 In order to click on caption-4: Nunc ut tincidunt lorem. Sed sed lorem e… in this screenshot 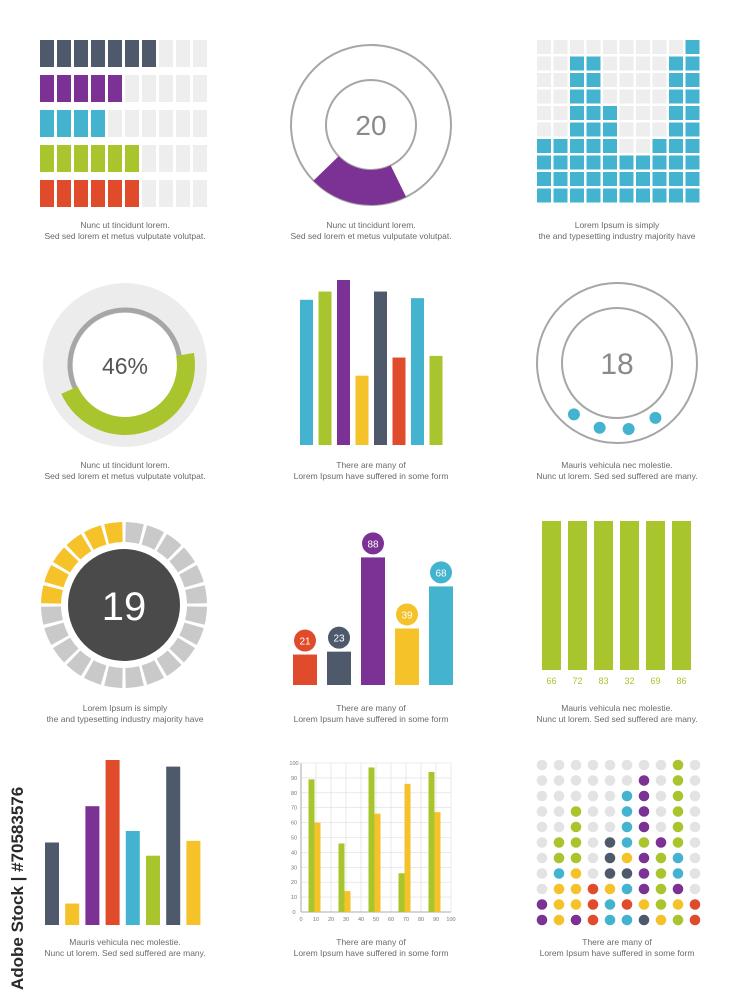, I will do `click(125, 471)`.